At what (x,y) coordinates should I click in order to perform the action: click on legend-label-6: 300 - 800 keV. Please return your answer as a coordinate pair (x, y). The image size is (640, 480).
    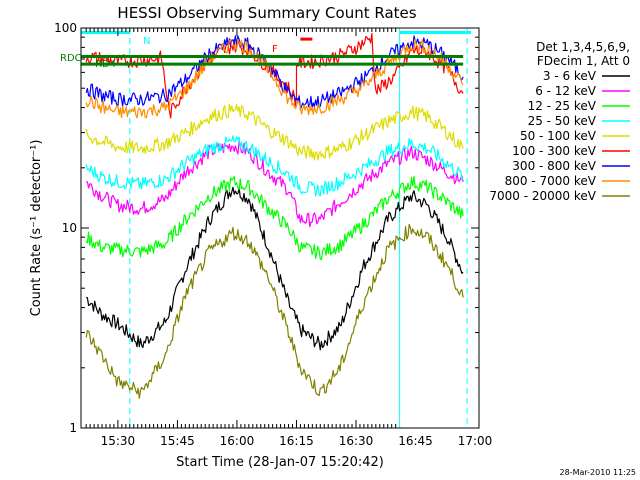
    Looking at the image, I should click on (554, 166).